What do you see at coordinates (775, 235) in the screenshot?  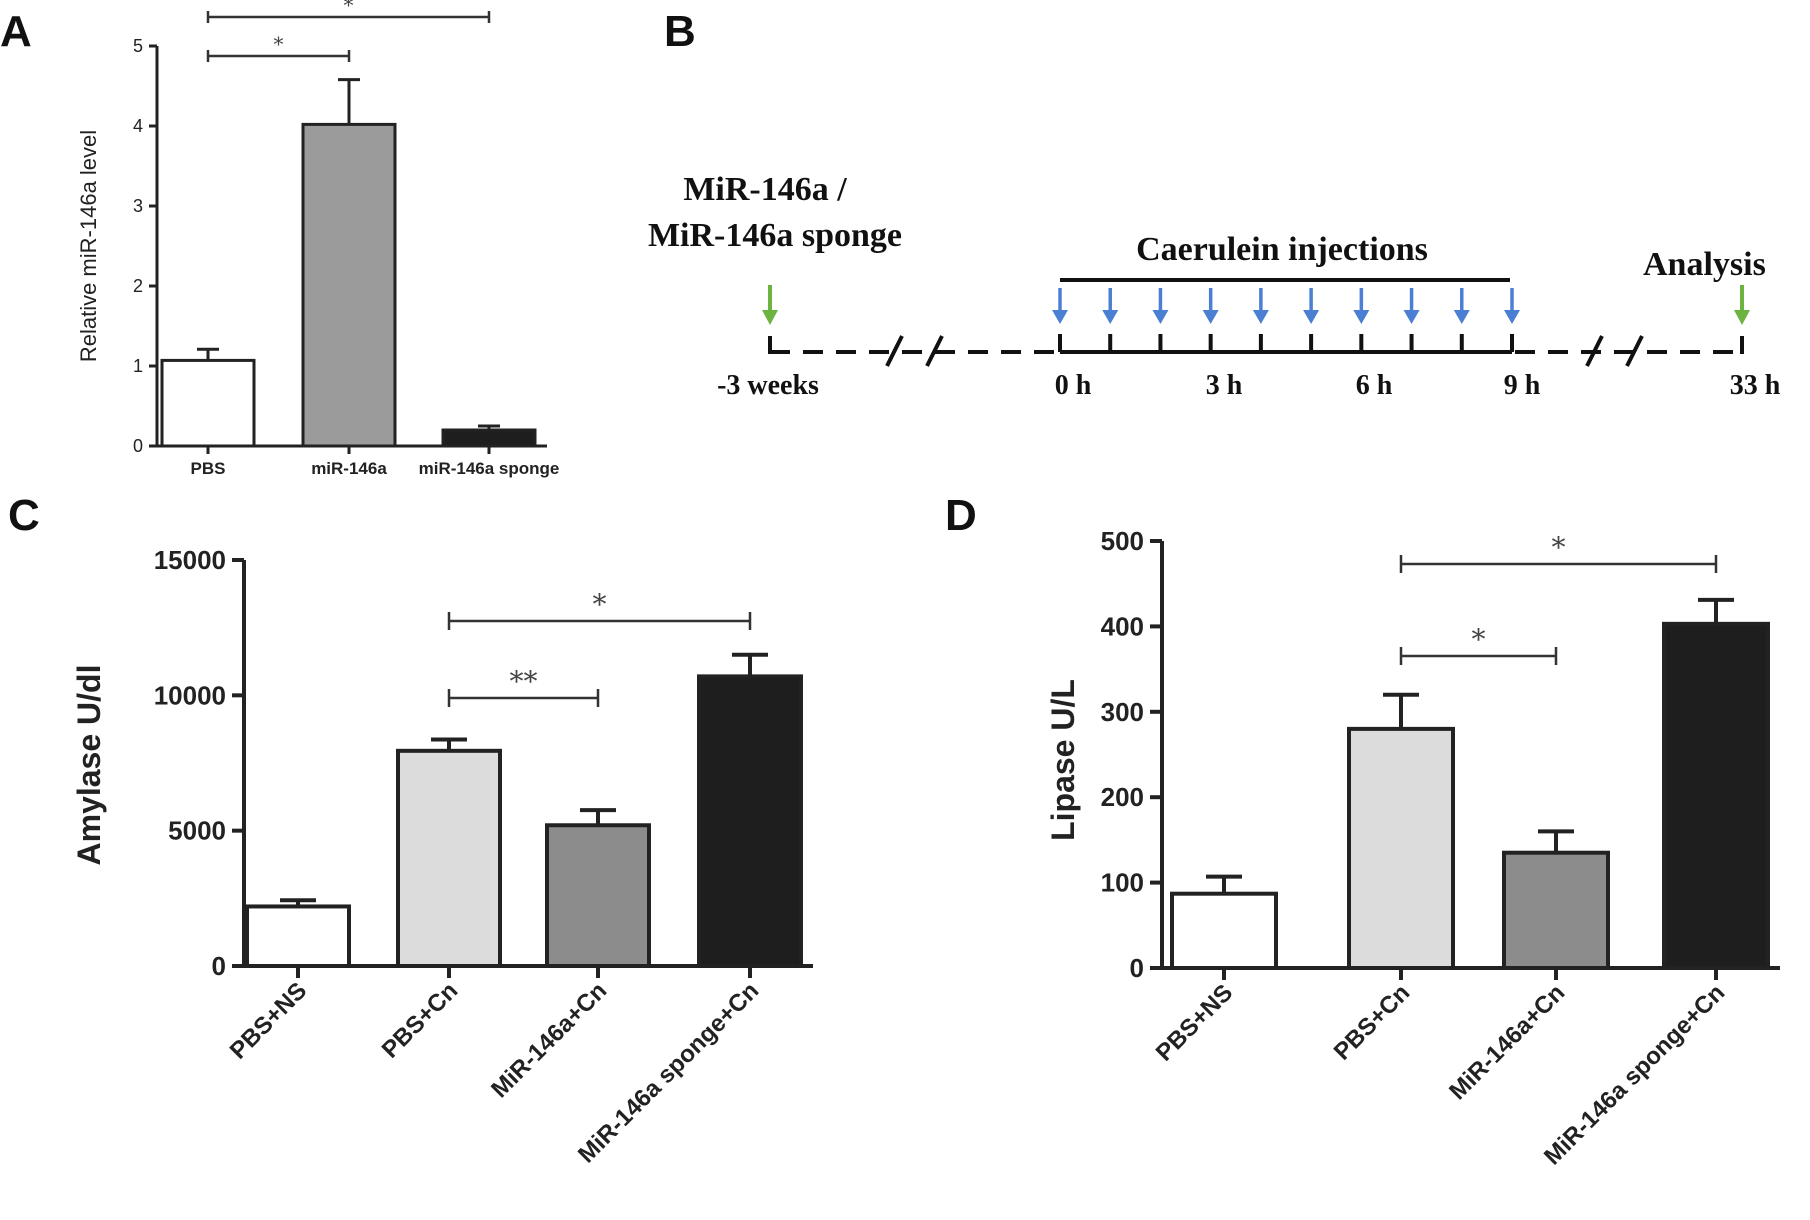 I see `timeline-title-line2: MiR-146a sponge` at bounding box center [775, 235].